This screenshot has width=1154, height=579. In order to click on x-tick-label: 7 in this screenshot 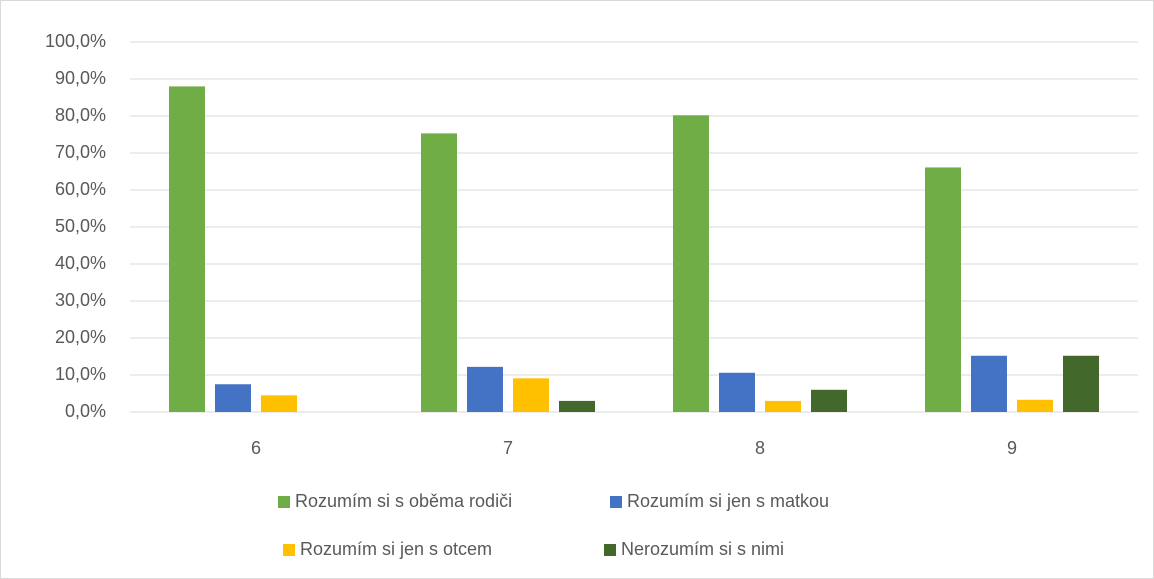, I will do `click(508, 448)`.